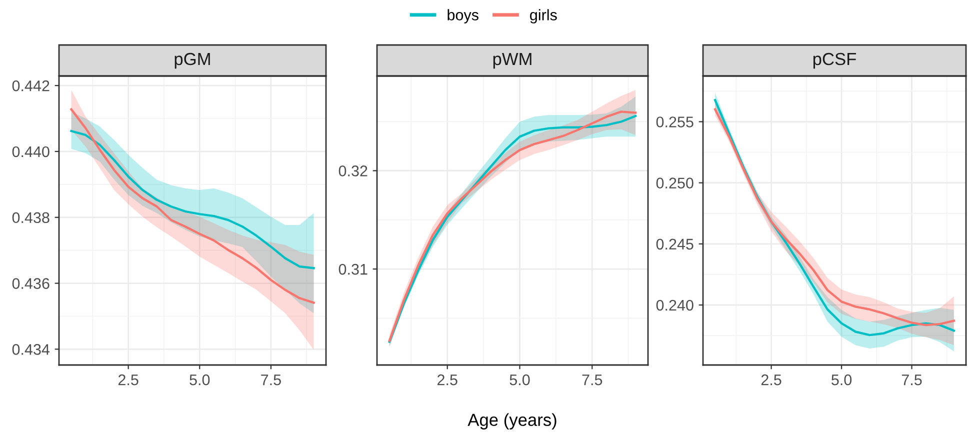 This screenshot has height=436, width=969. What do you see at coordinates (675, 122) in the screenshot?
I see `y-tick-label: 0.255` at bounding box center [675, 122].